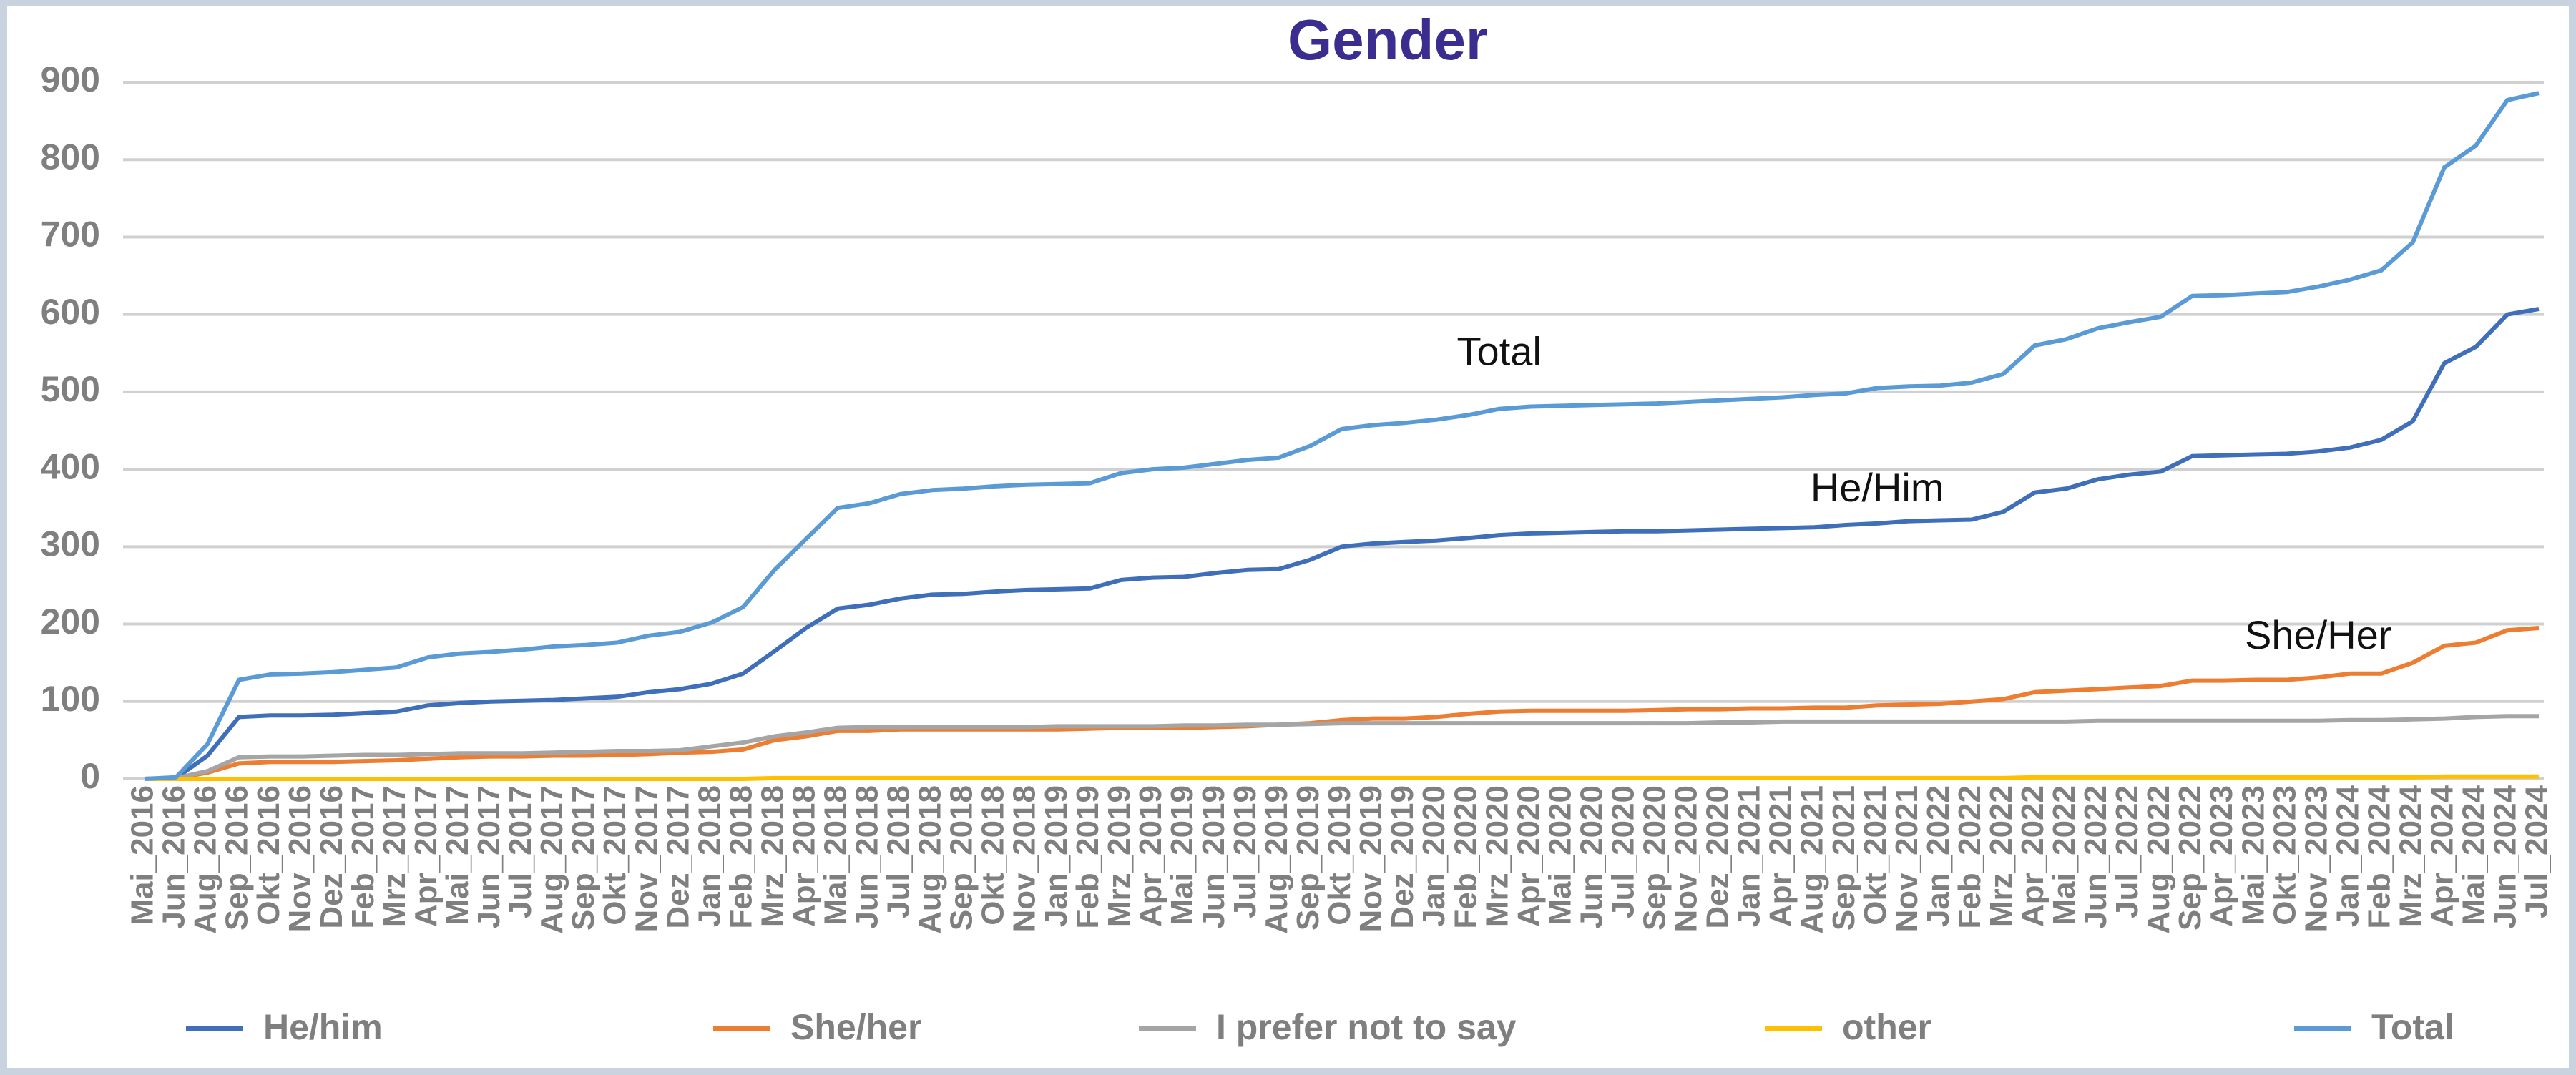  What do you see at coordinates (90, 776) in the screenshot?
I see `y-tick-label: 0` at bounding box center [90, 776].